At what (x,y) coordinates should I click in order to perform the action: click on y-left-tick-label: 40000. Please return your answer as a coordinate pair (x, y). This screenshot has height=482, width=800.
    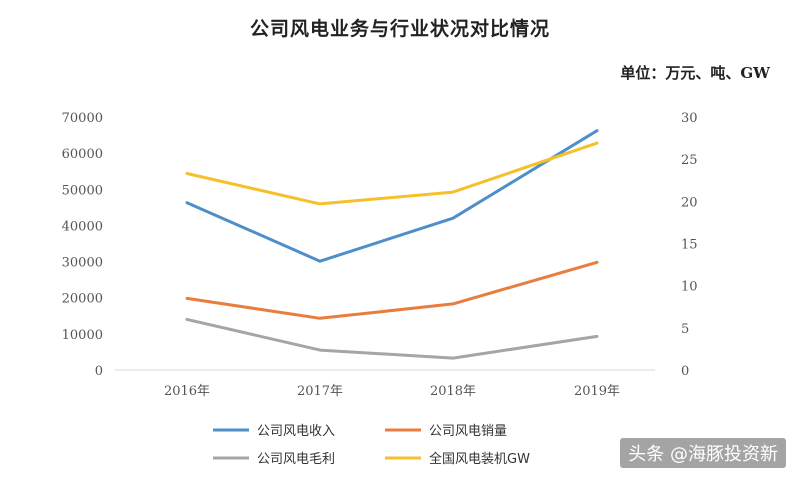
    Looking at the image, I should click on (82, 226).